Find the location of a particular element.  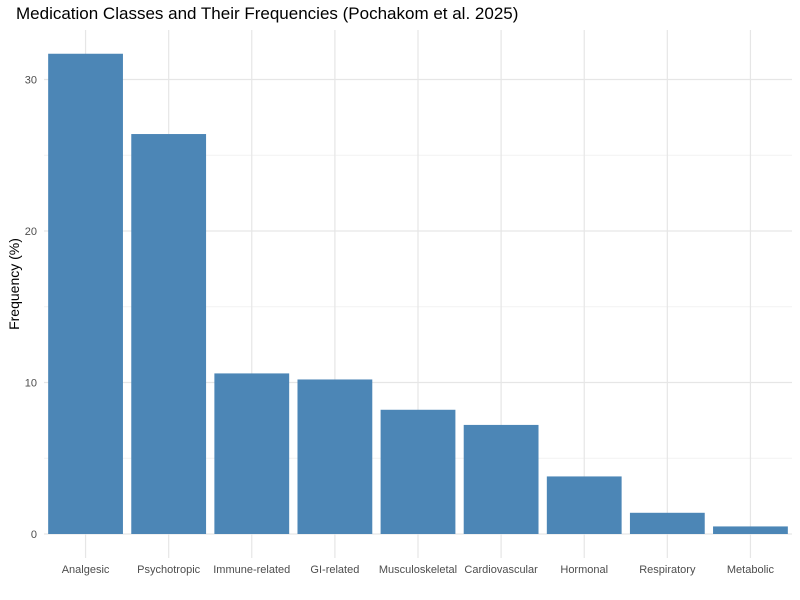

y-tick-label: 10 is located at coordinates (31, 384).